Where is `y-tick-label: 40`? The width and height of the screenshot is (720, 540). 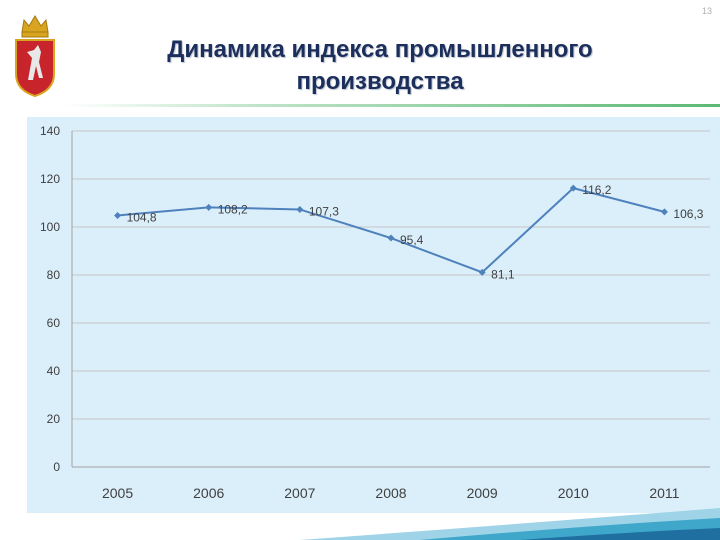
y-tick-label: 40 is located at coordinates (54, 371).